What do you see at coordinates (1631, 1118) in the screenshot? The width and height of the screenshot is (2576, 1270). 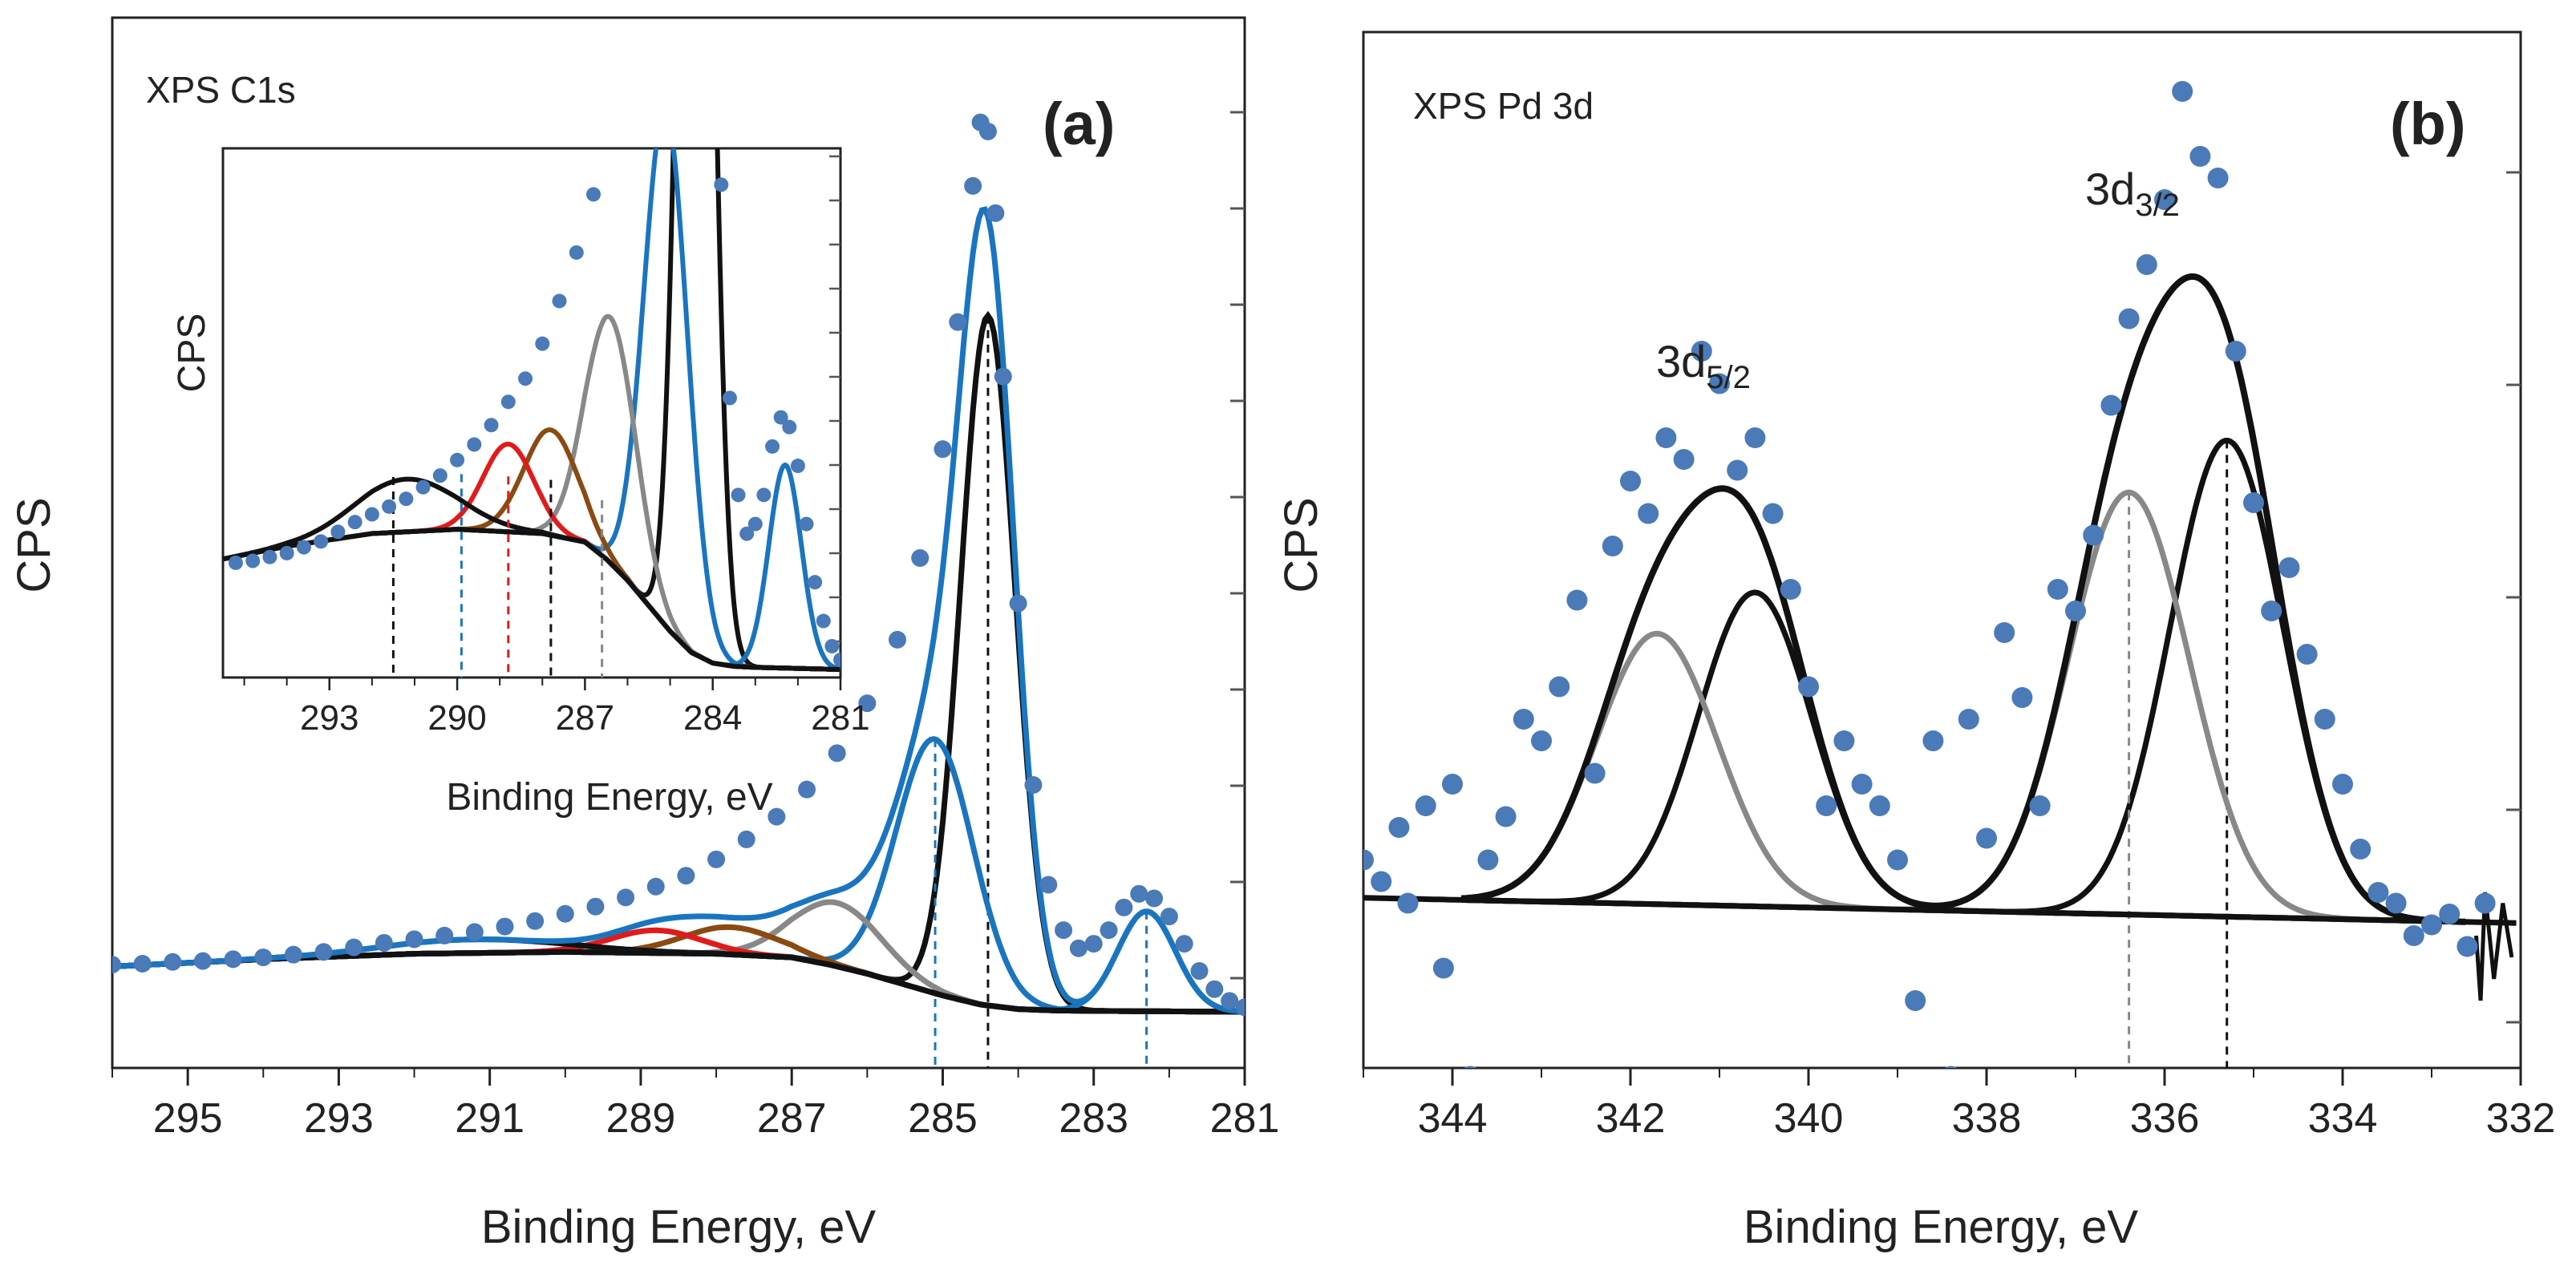 I see `panel-b-x-tick-label: 342` at bounding box center [1631, 1118].